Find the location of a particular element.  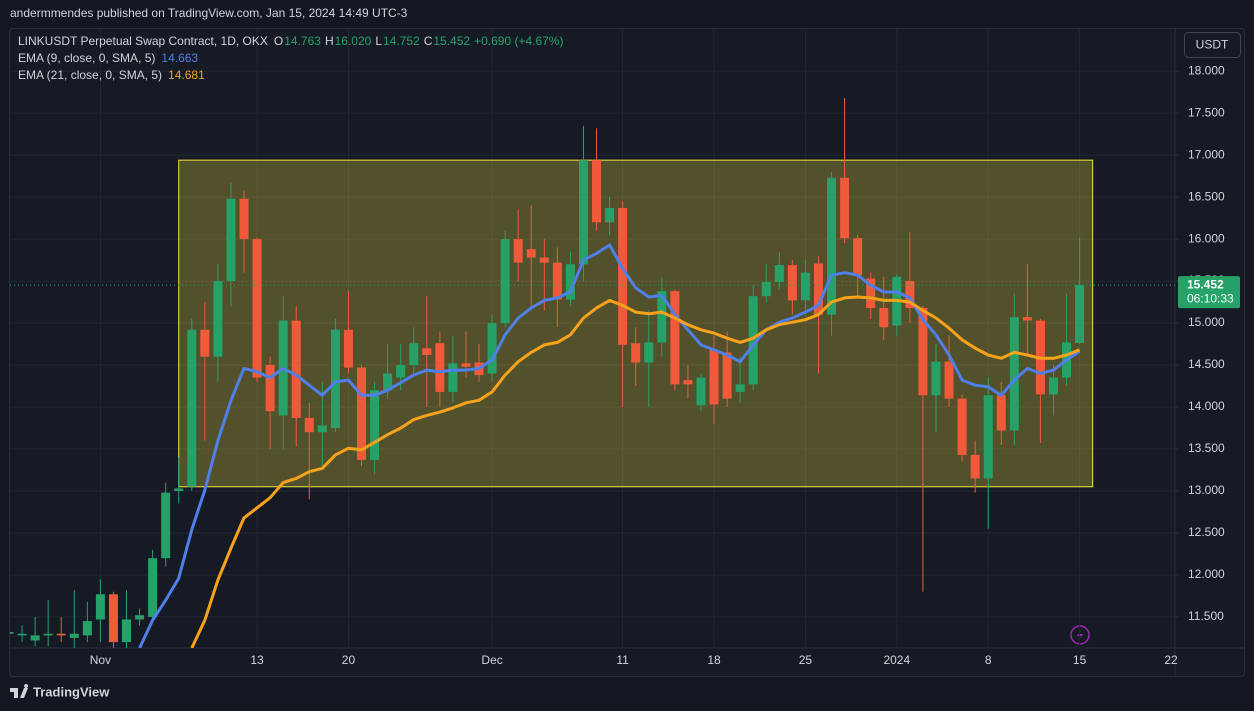

usdt-button: USDT is located at coordinates (1212, 45).